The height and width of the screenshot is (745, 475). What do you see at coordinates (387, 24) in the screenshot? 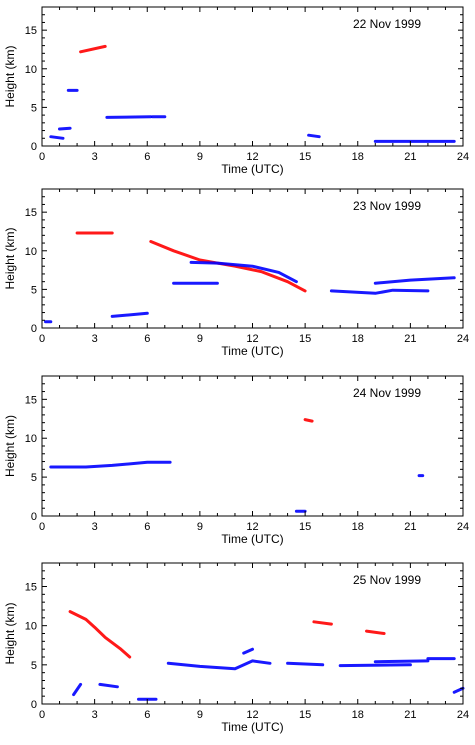
I see `panel-date-title: 22 Nov 1999` at bounding box center [387, 24].